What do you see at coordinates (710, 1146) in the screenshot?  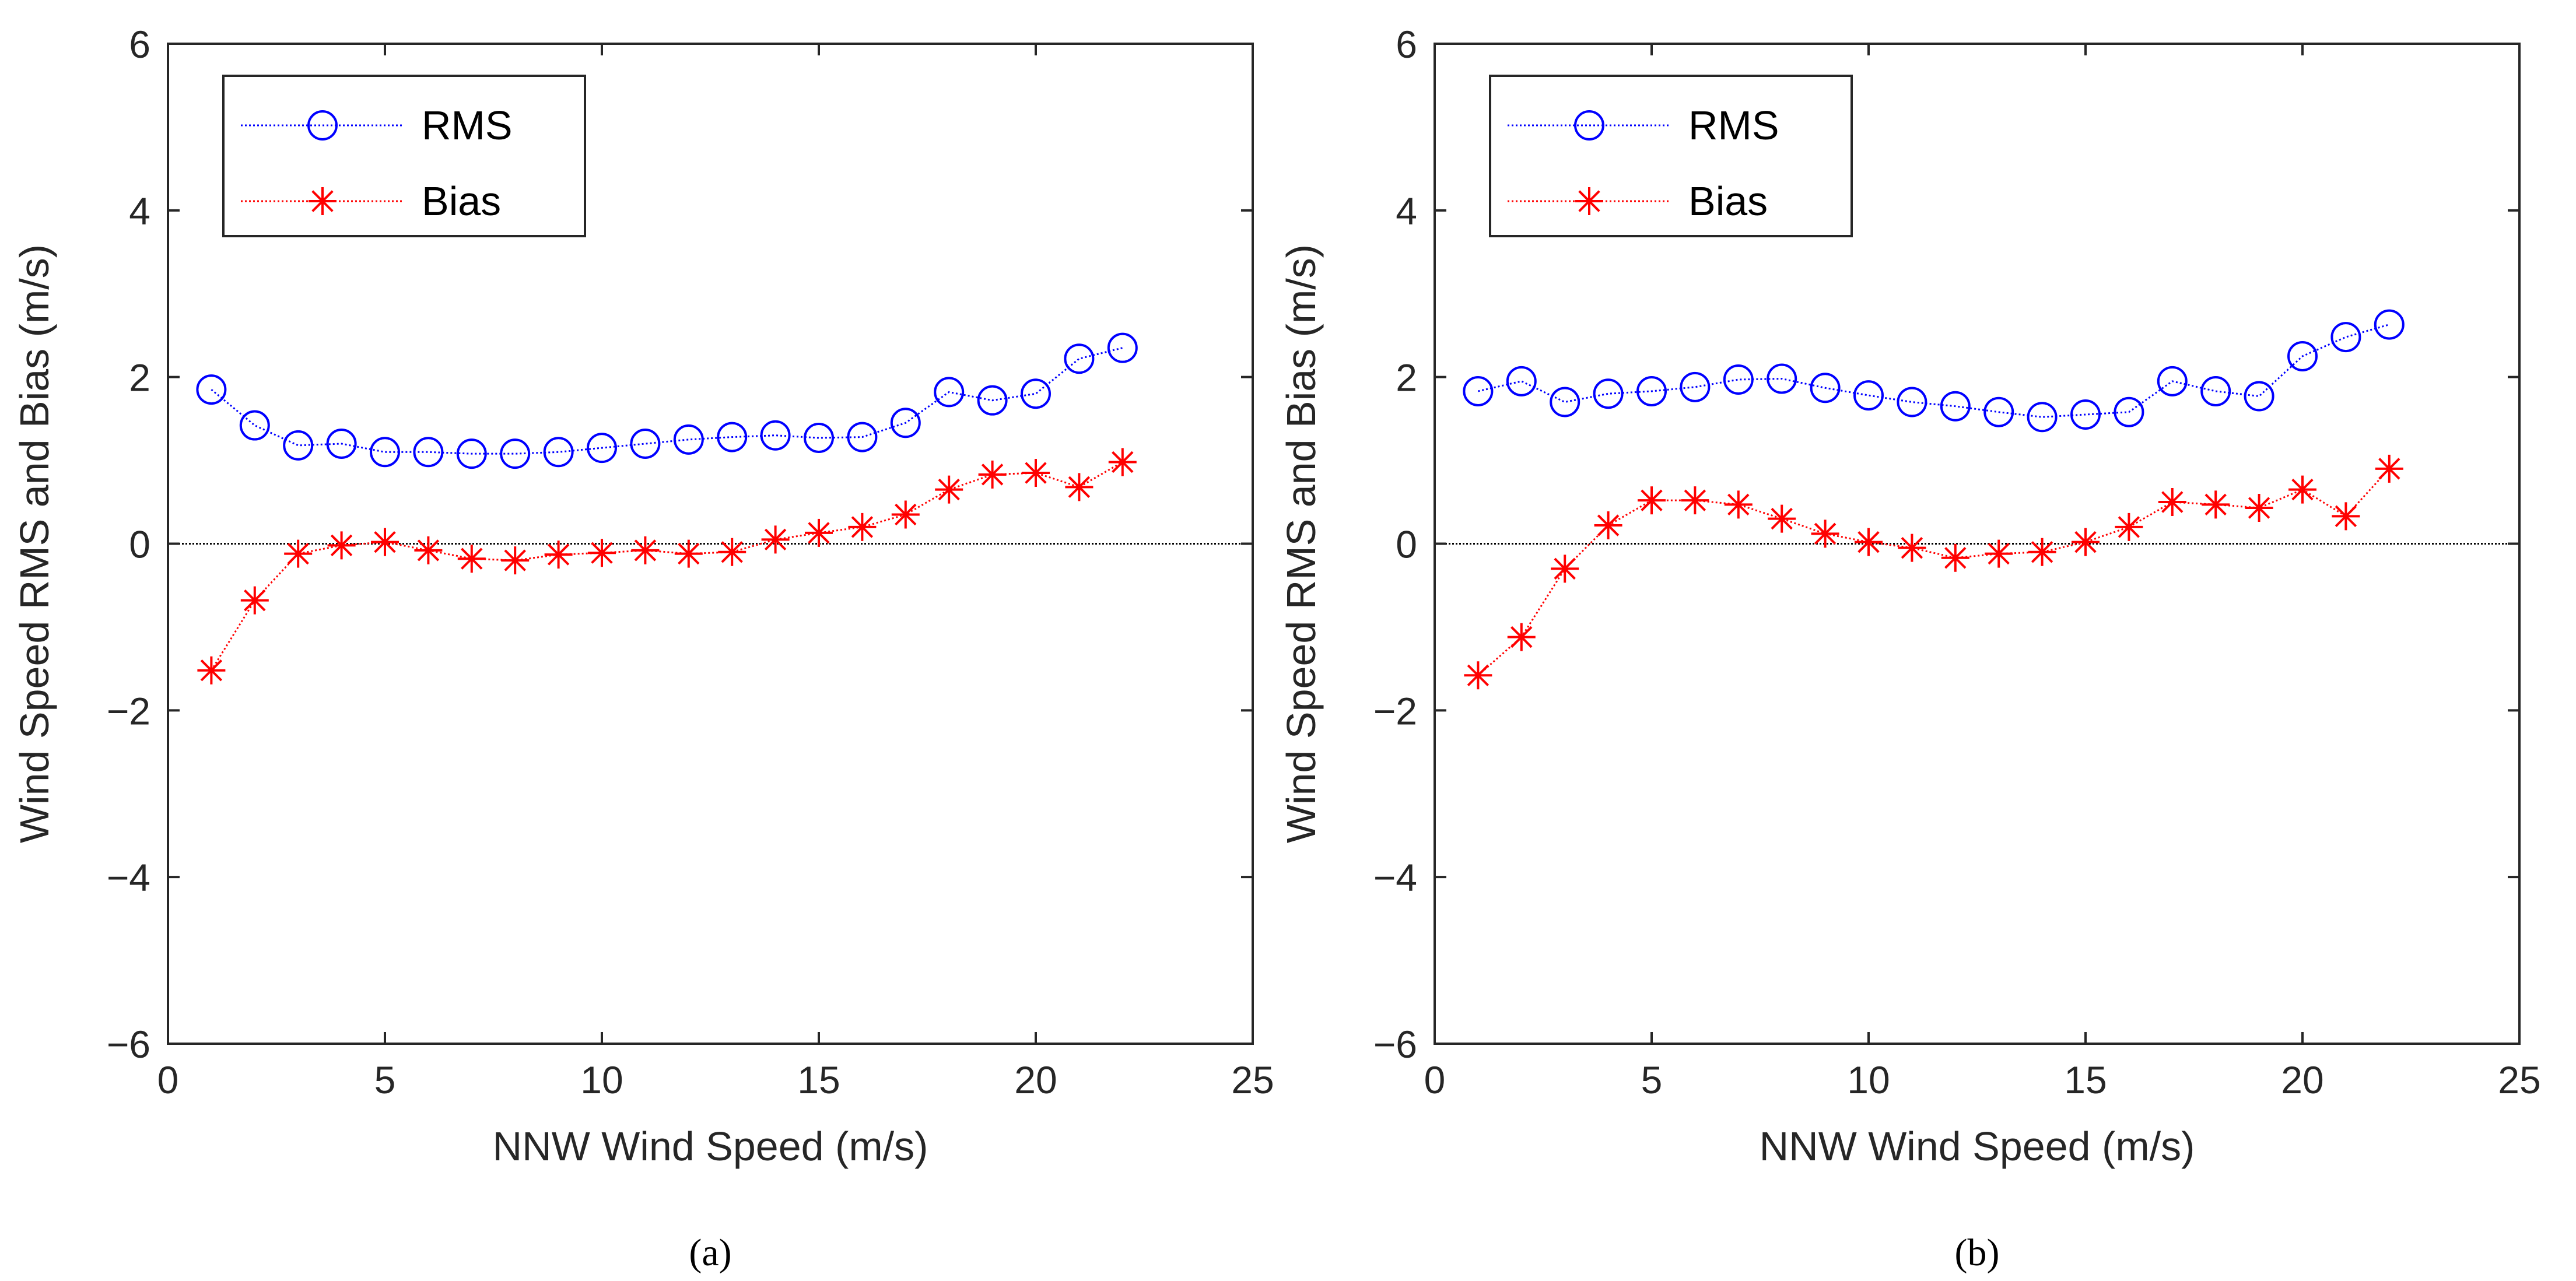 I see `x-axis-label-a: NNW Wind Speed (m/s)` at bounding box center [710, 1146].